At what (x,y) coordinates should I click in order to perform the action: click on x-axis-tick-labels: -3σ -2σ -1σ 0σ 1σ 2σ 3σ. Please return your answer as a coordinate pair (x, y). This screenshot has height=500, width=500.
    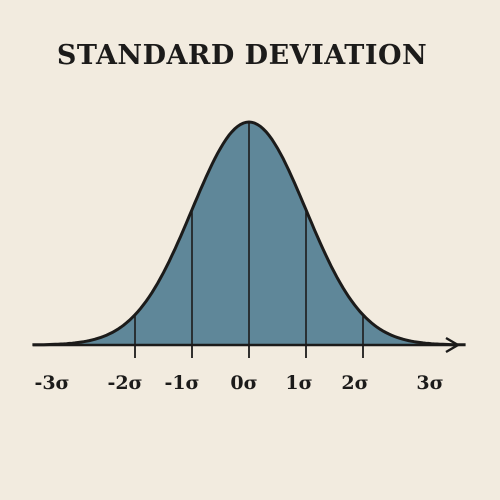
    Looking at the image, I should click on (238, 383).